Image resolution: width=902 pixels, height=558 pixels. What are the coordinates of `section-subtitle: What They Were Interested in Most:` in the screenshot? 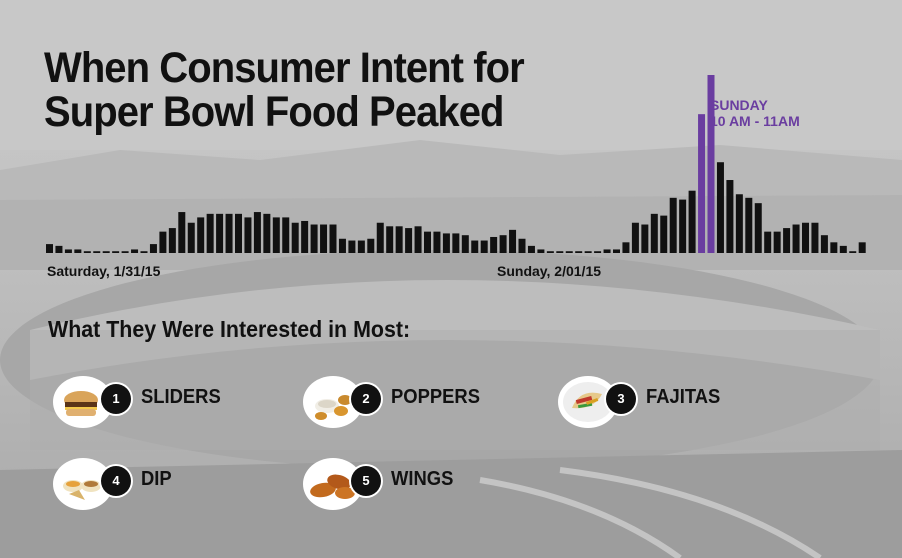 It's located at (229, 329).